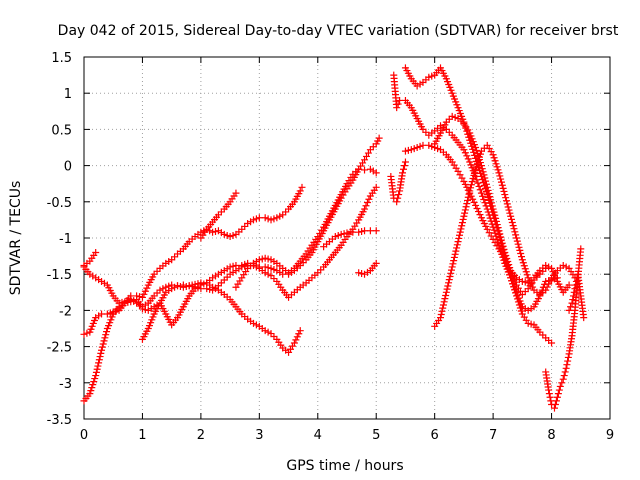  Describe the element at coordinates (347, 435) in the screenshot. I see `x-axis-tick-labels: 0 1 2 3 4 5 6 7 8 9` at that location.